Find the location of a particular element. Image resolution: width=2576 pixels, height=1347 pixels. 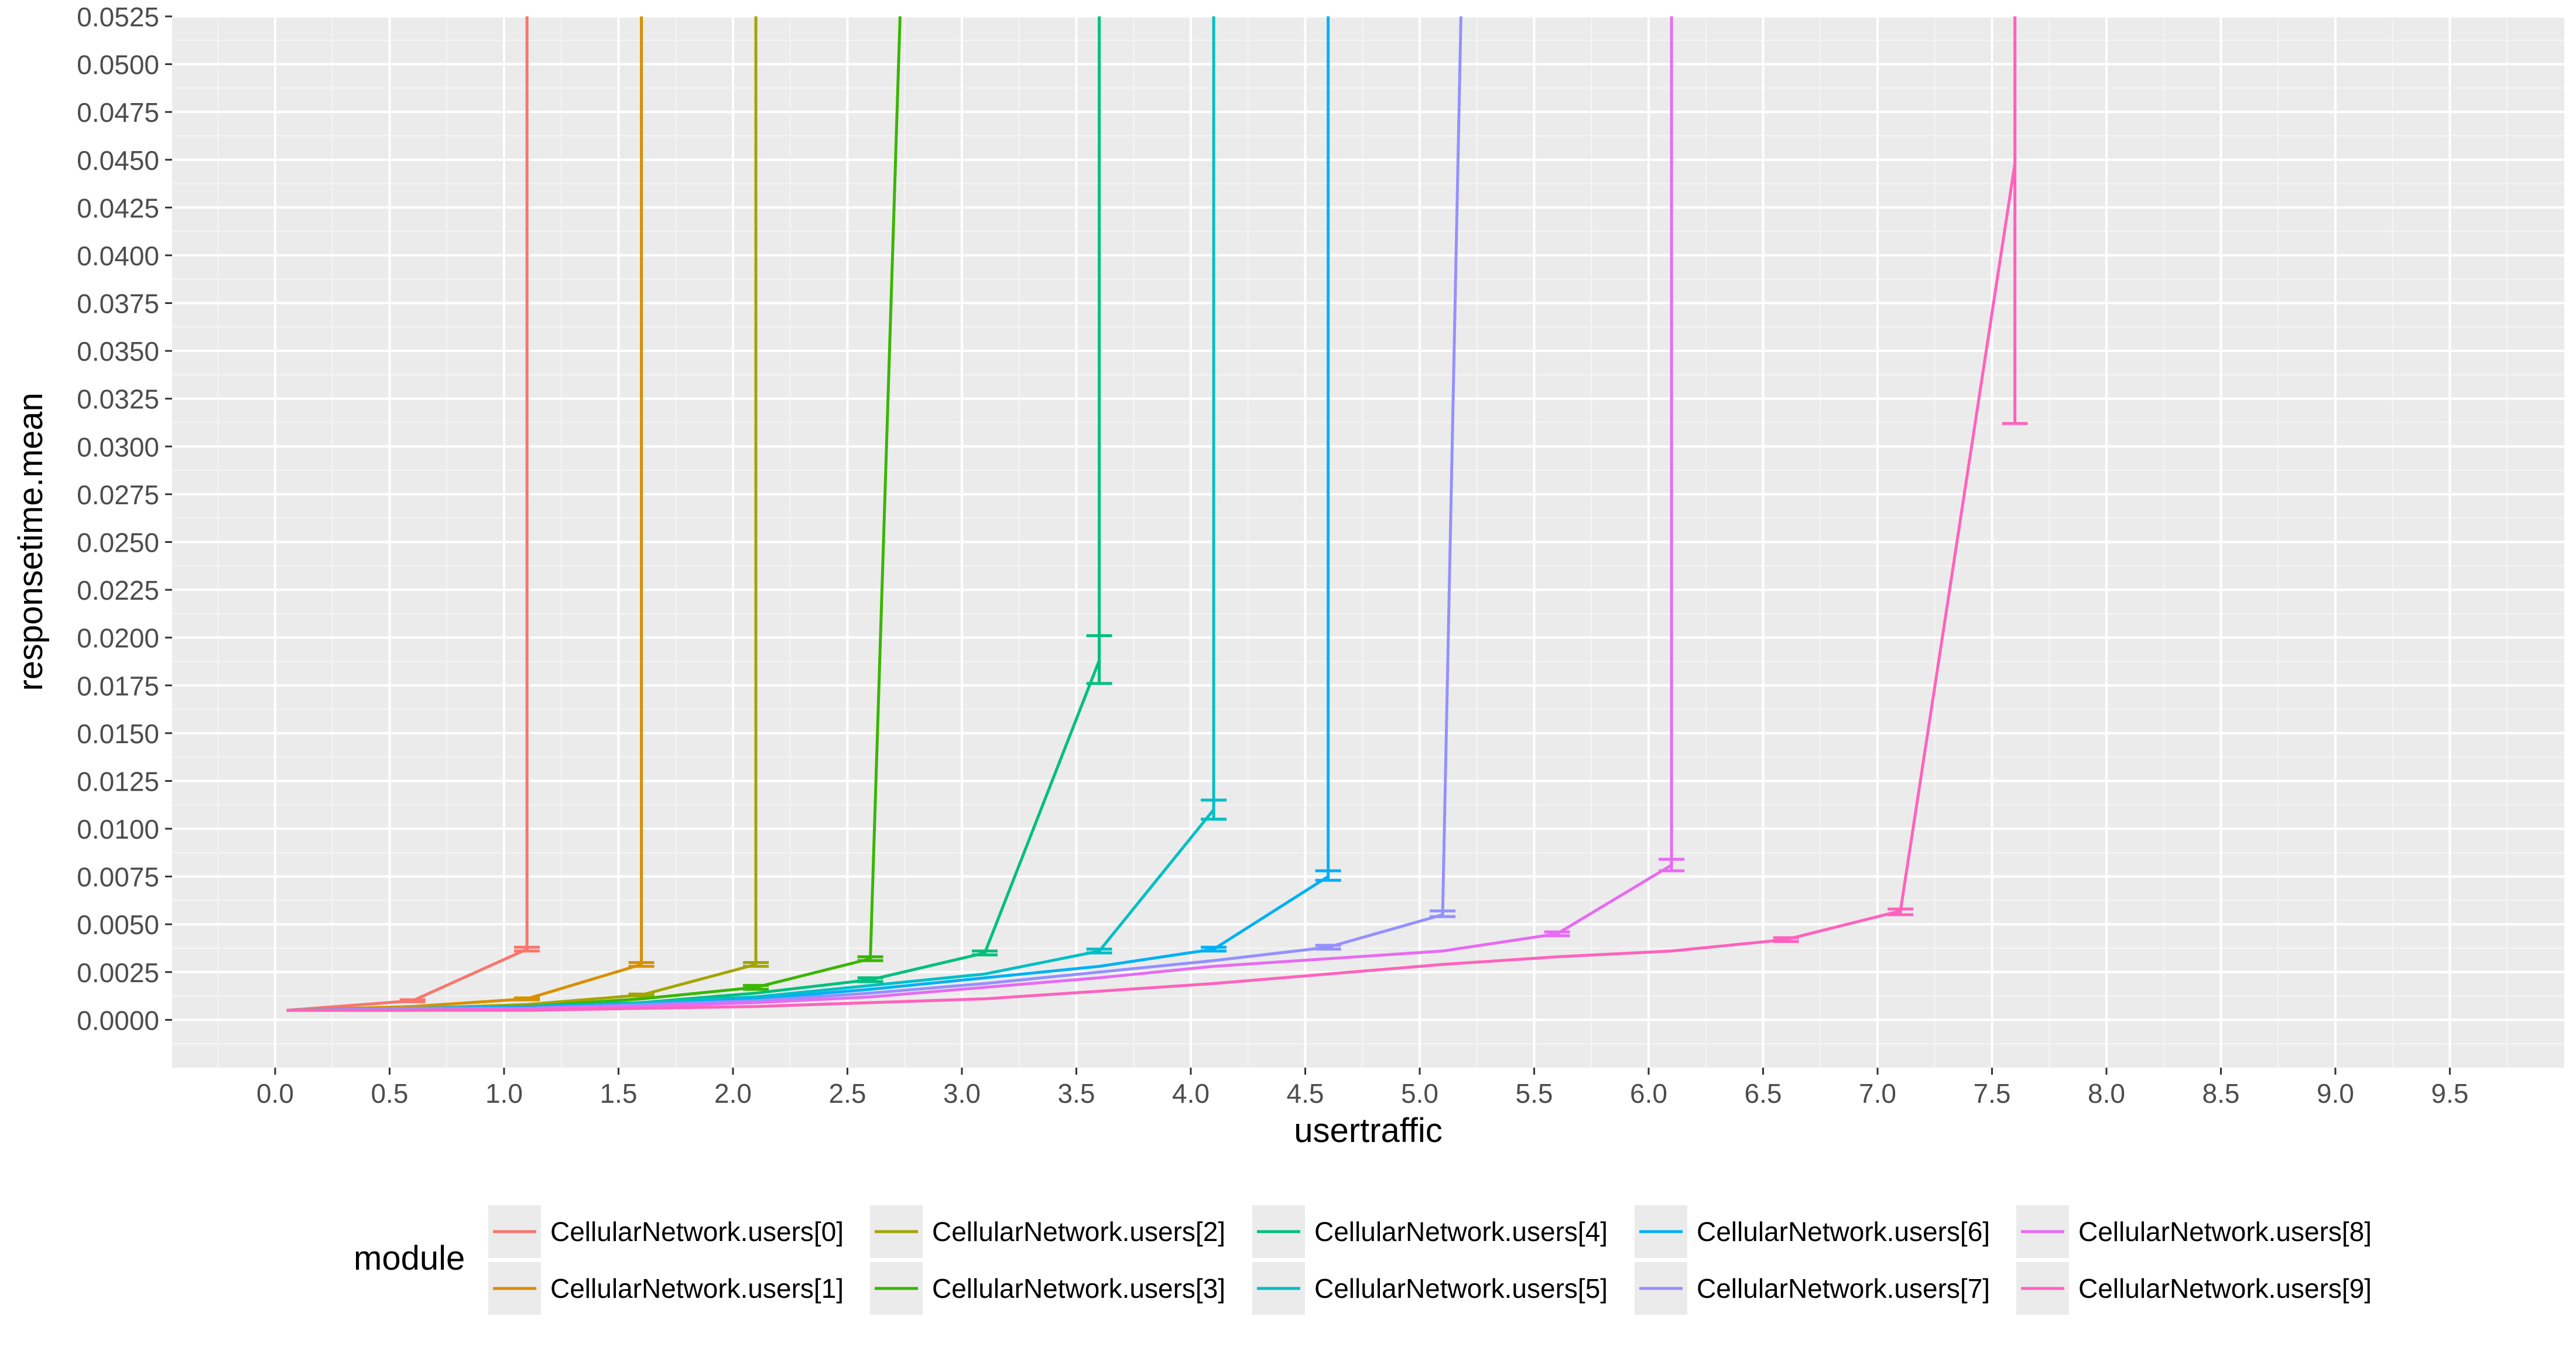

legend-title: module is located at coordinates (409, 1258).